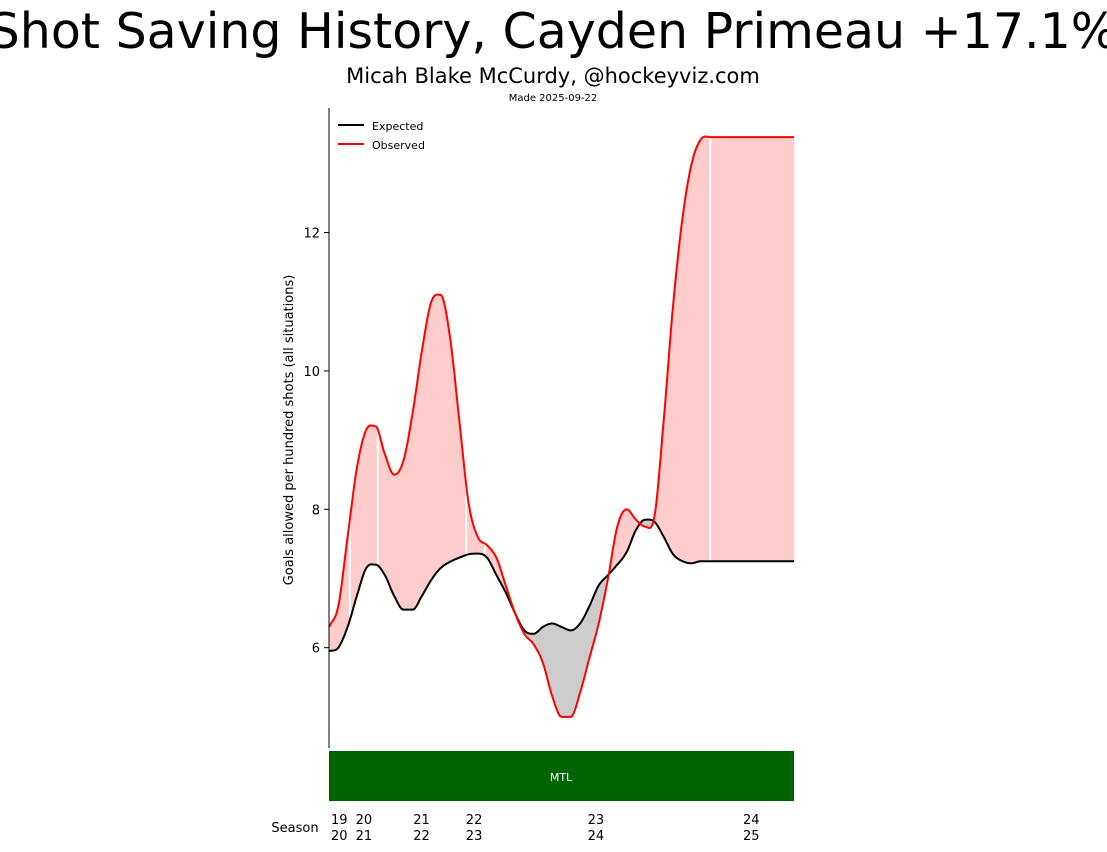 This screenshot has width=1107, height=852. Describe the element at coordinates (311, 234) in the screenshot. I see `y-tick-label: 12` at that location.